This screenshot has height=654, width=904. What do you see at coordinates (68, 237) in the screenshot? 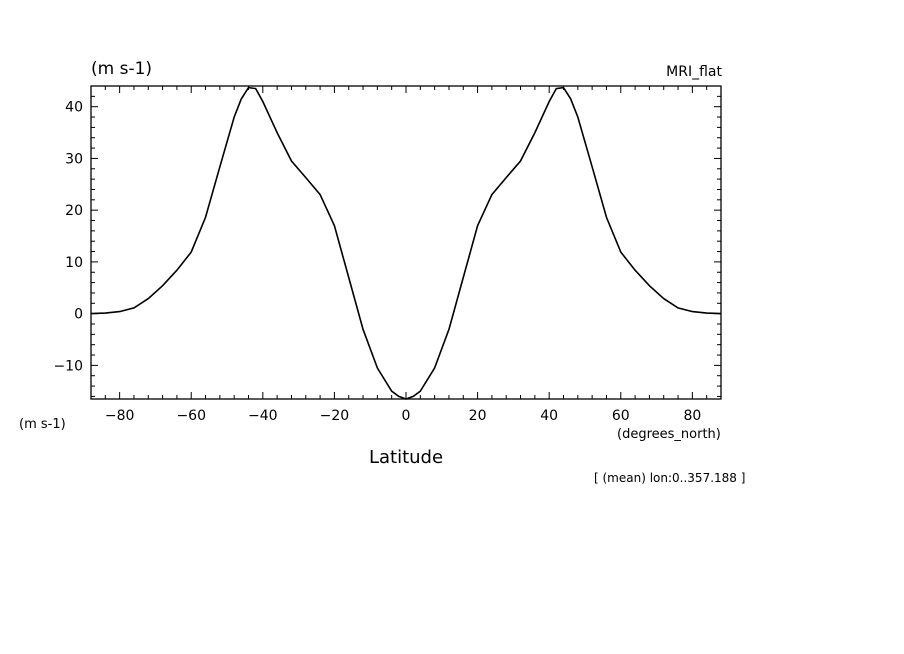
I see `y-tick-labels: −10 0 10 20 30 40` at bounding box center [68, 237].